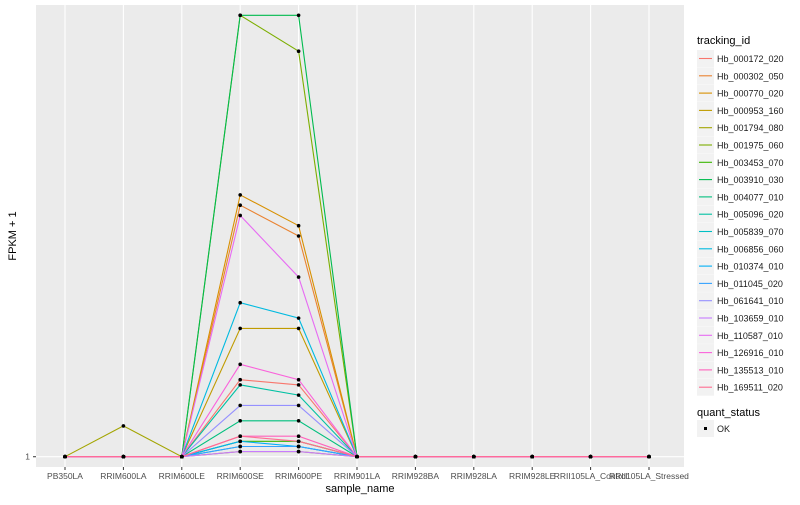  Describe the element at coordinates (357, 476) in the screenshot. I see `x-tick-label: RRIM901LA` at that location.